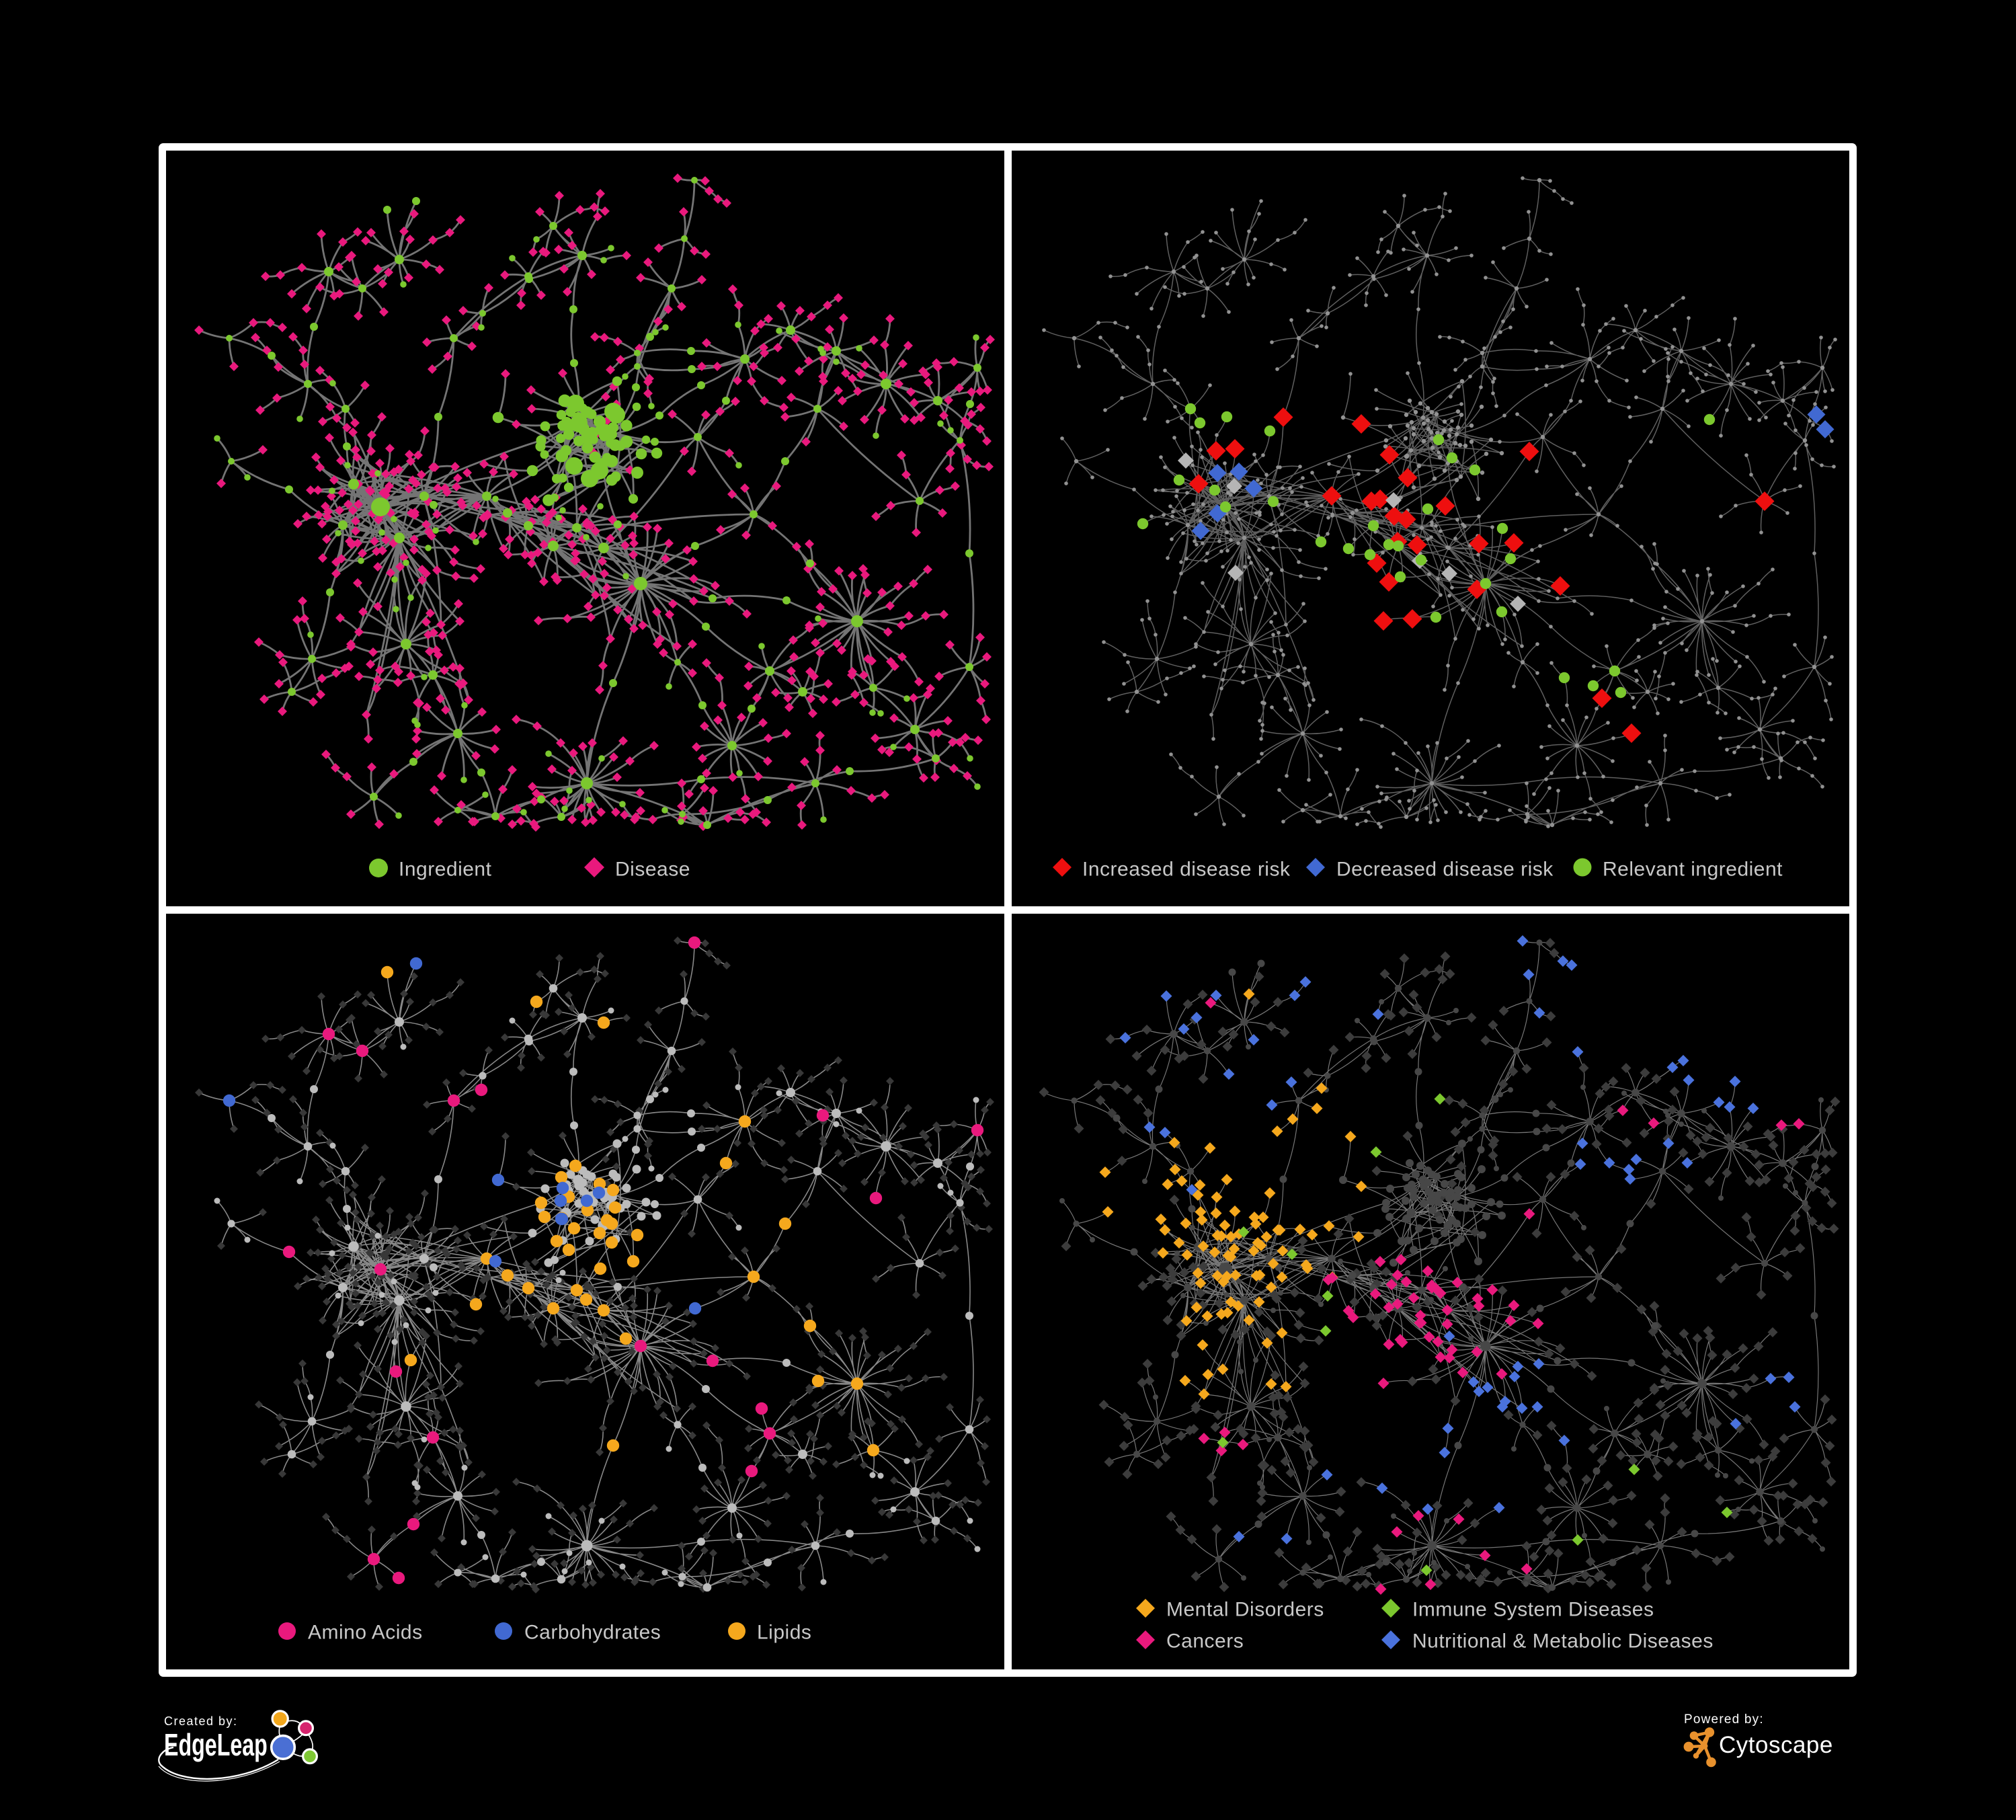  What do you see at coordinates (1533, 1610) in the screenshot?
I see `svg-text: Immune System Diseases` at bounding box center [1533, 1610].